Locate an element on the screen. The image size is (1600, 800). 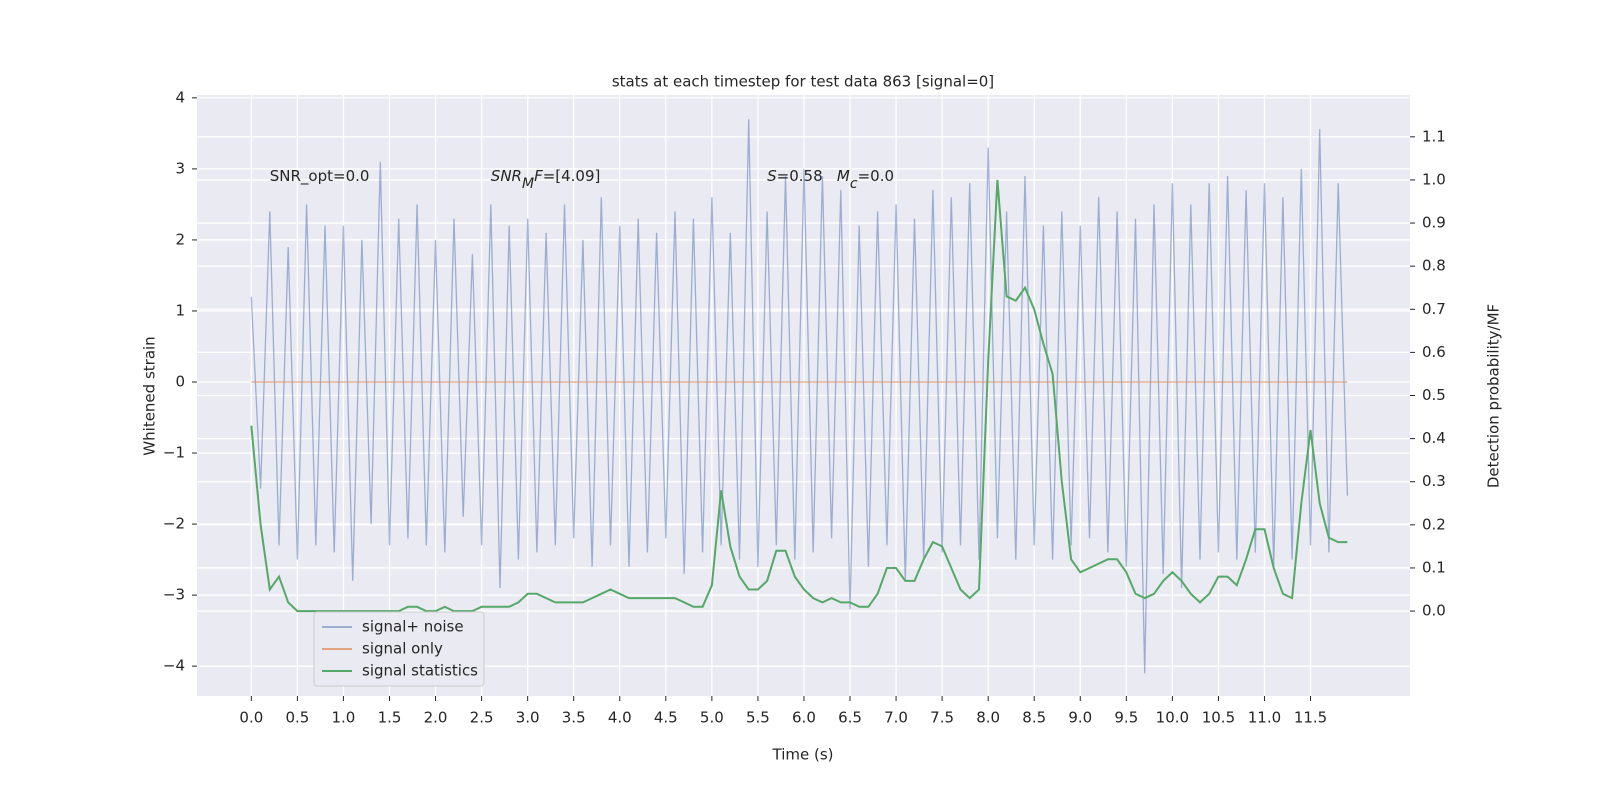
y2-tick-label: 0.4 is located at coordinates (1434, 438).